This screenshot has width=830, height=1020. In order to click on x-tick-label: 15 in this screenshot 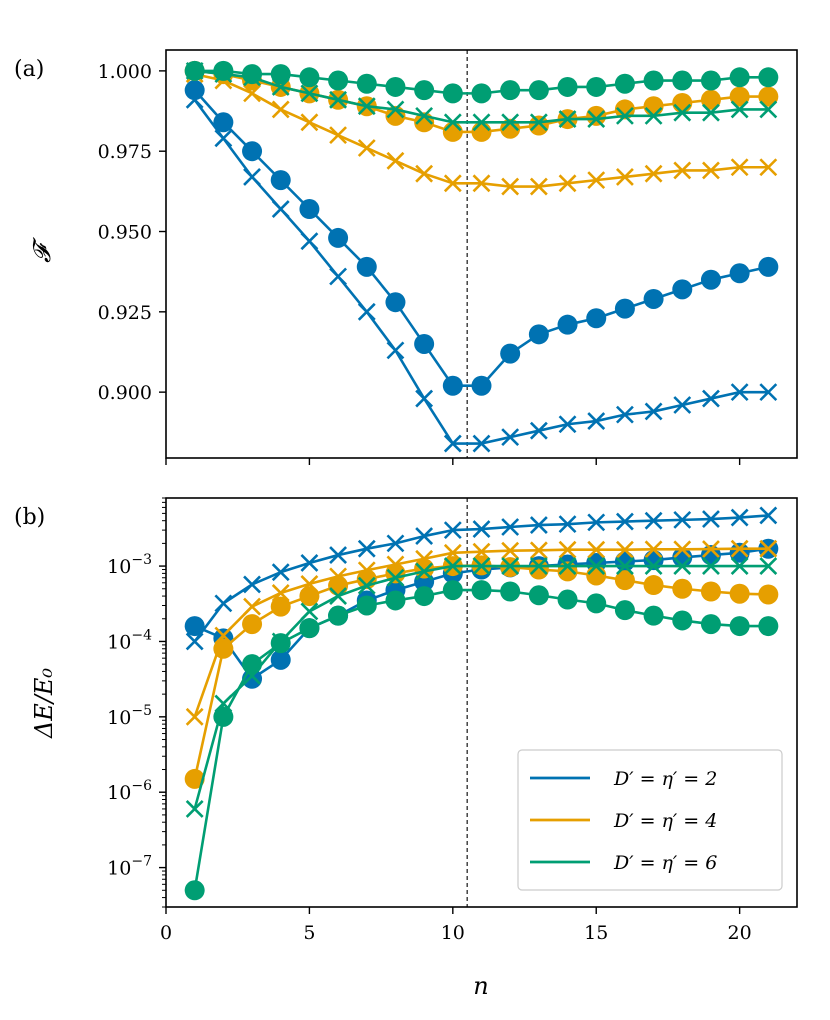, I will do `click(596, 933)`.